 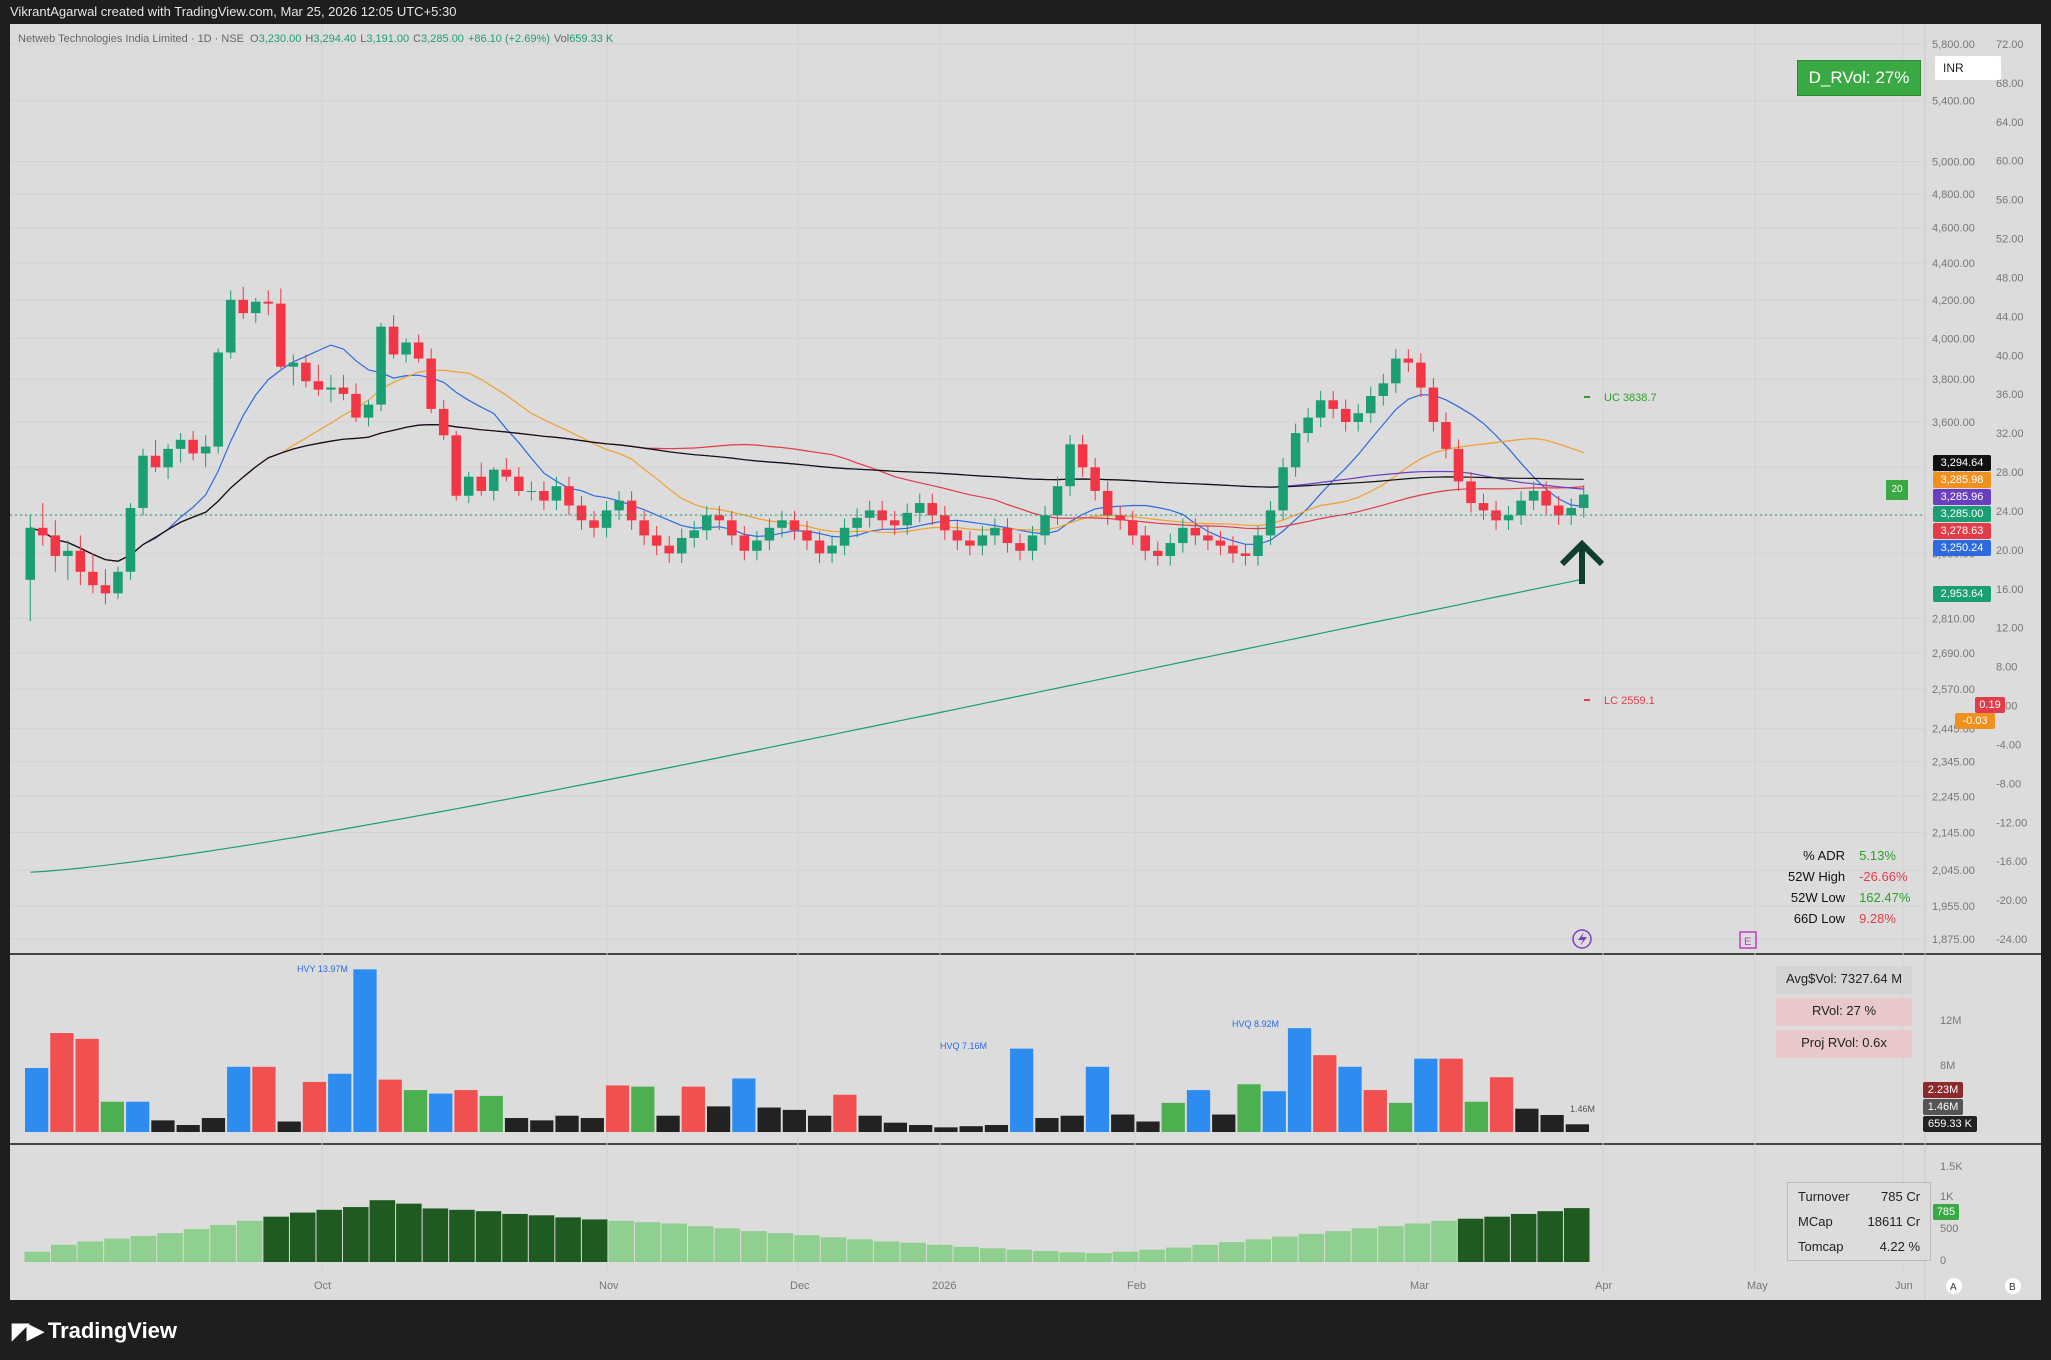 What do you see at coordinates (1824, 855) in the screenshot?
I see `stats-label: % ADR` at bounding box center [1824, 855].